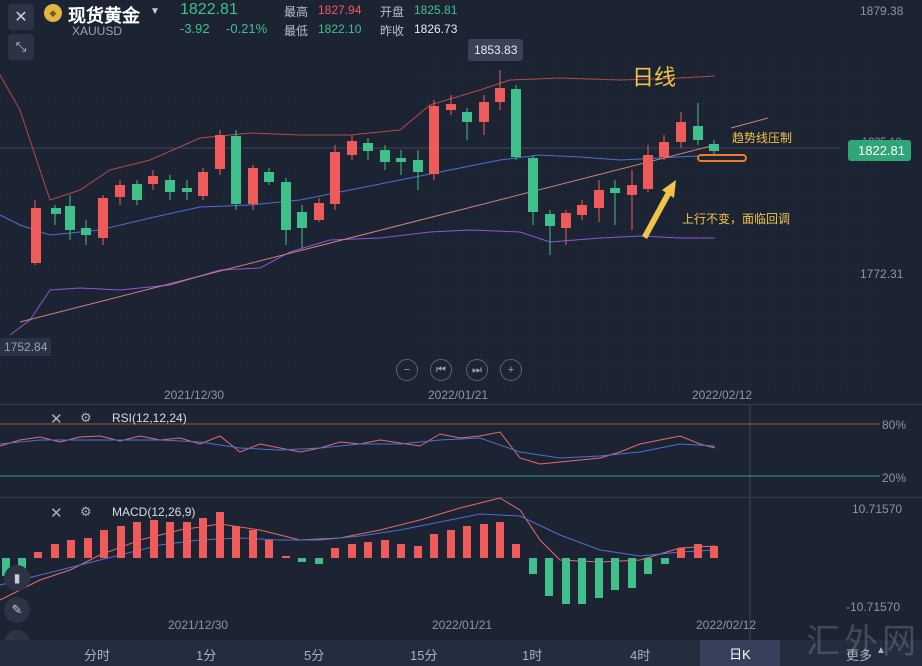  I want to click on tab-more: 更多, so click(859, 655).